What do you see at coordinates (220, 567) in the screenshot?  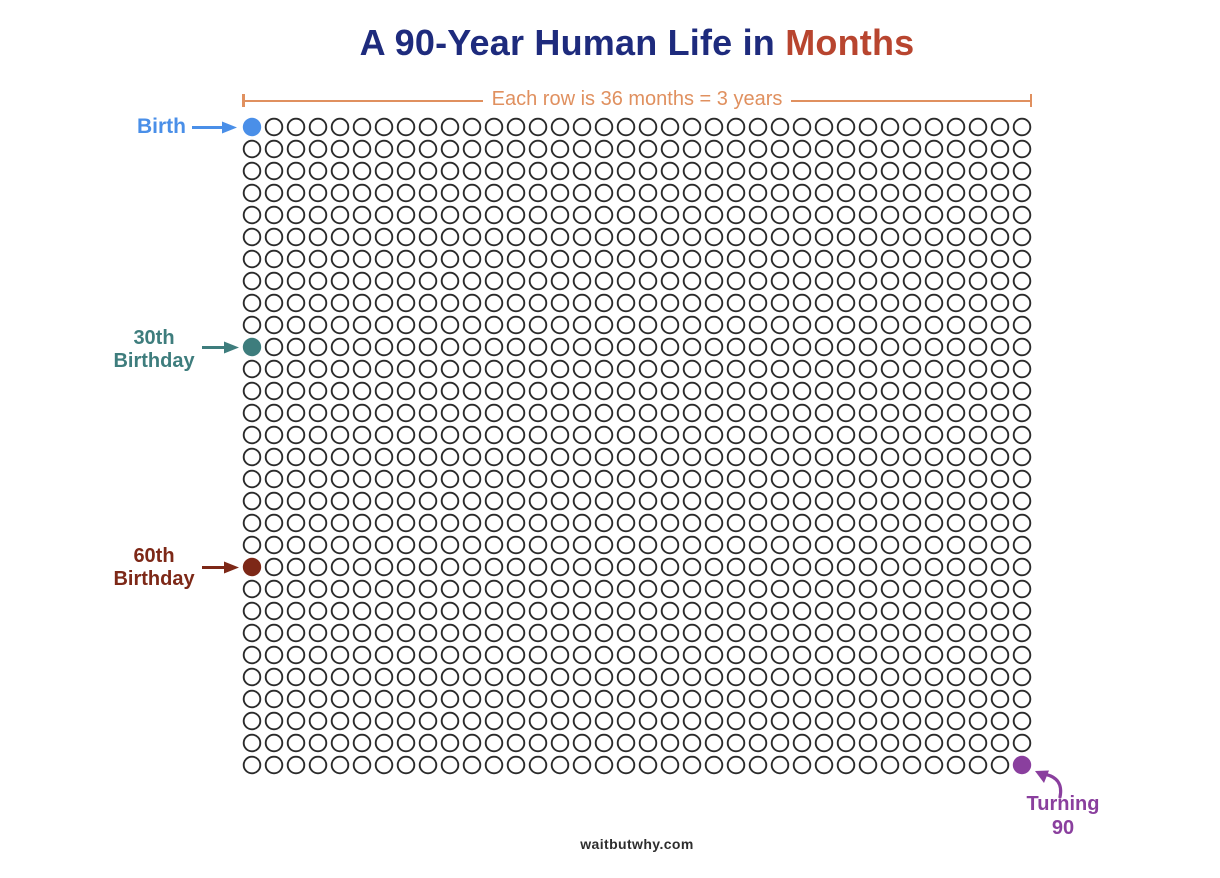 I see `sixtieth-birthday-arrow-icon` at bounding box center [220, 567].